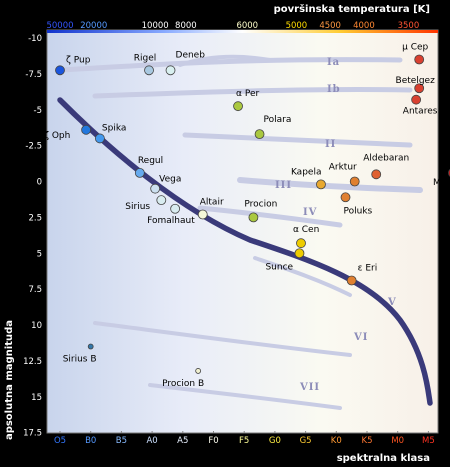 The height and width of the screenshot is (467, 450). Describe the element at coordinates (238, 106) in the screenshot. I see `star-per-point` at that location.